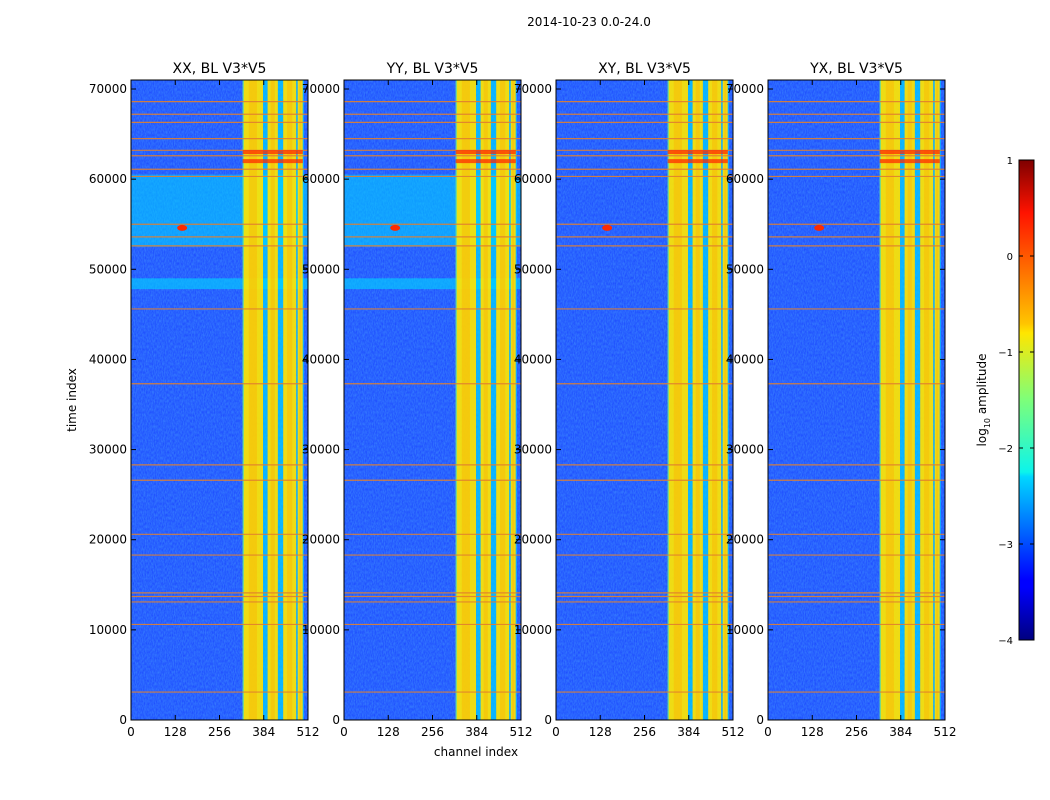  What do you see at coordinates (476, 752) in the screenshot?
I see `x-axis-label: channel index` at bounding box center [476, 752].